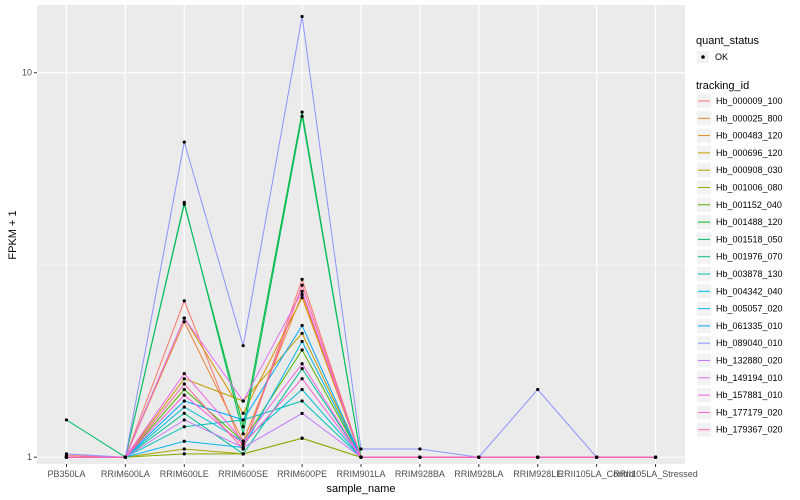  What do you see at coordinates (243, 474) in the screenshot?
I see `x-tick-label: RRIM600SE` at bounding box center [243, 474].